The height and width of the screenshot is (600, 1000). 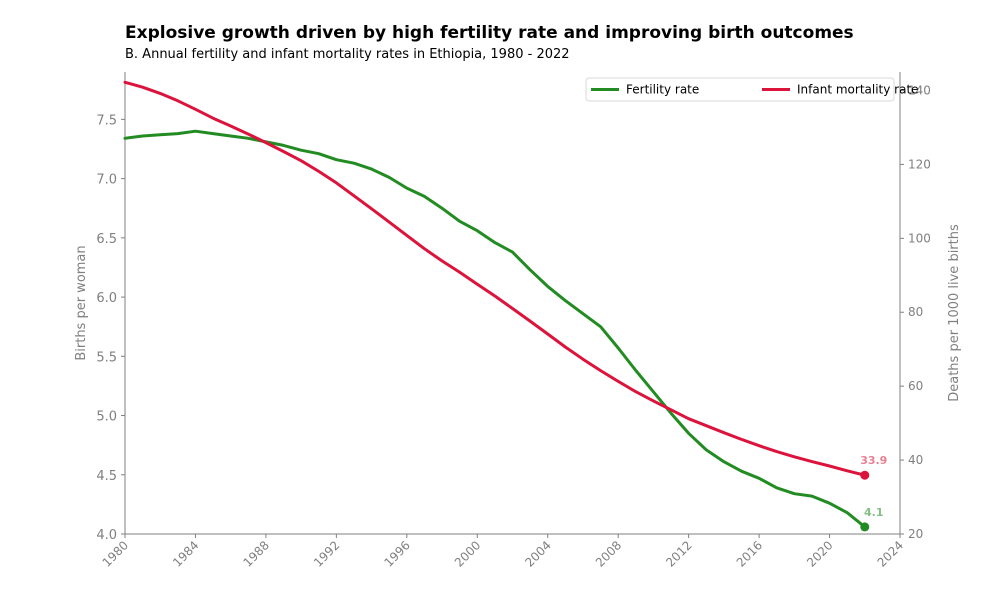 What do you see at coordinates (915, 312) in the screenshot?
I see `y-right-tick-label: 80` at bounding box center [915, 312].